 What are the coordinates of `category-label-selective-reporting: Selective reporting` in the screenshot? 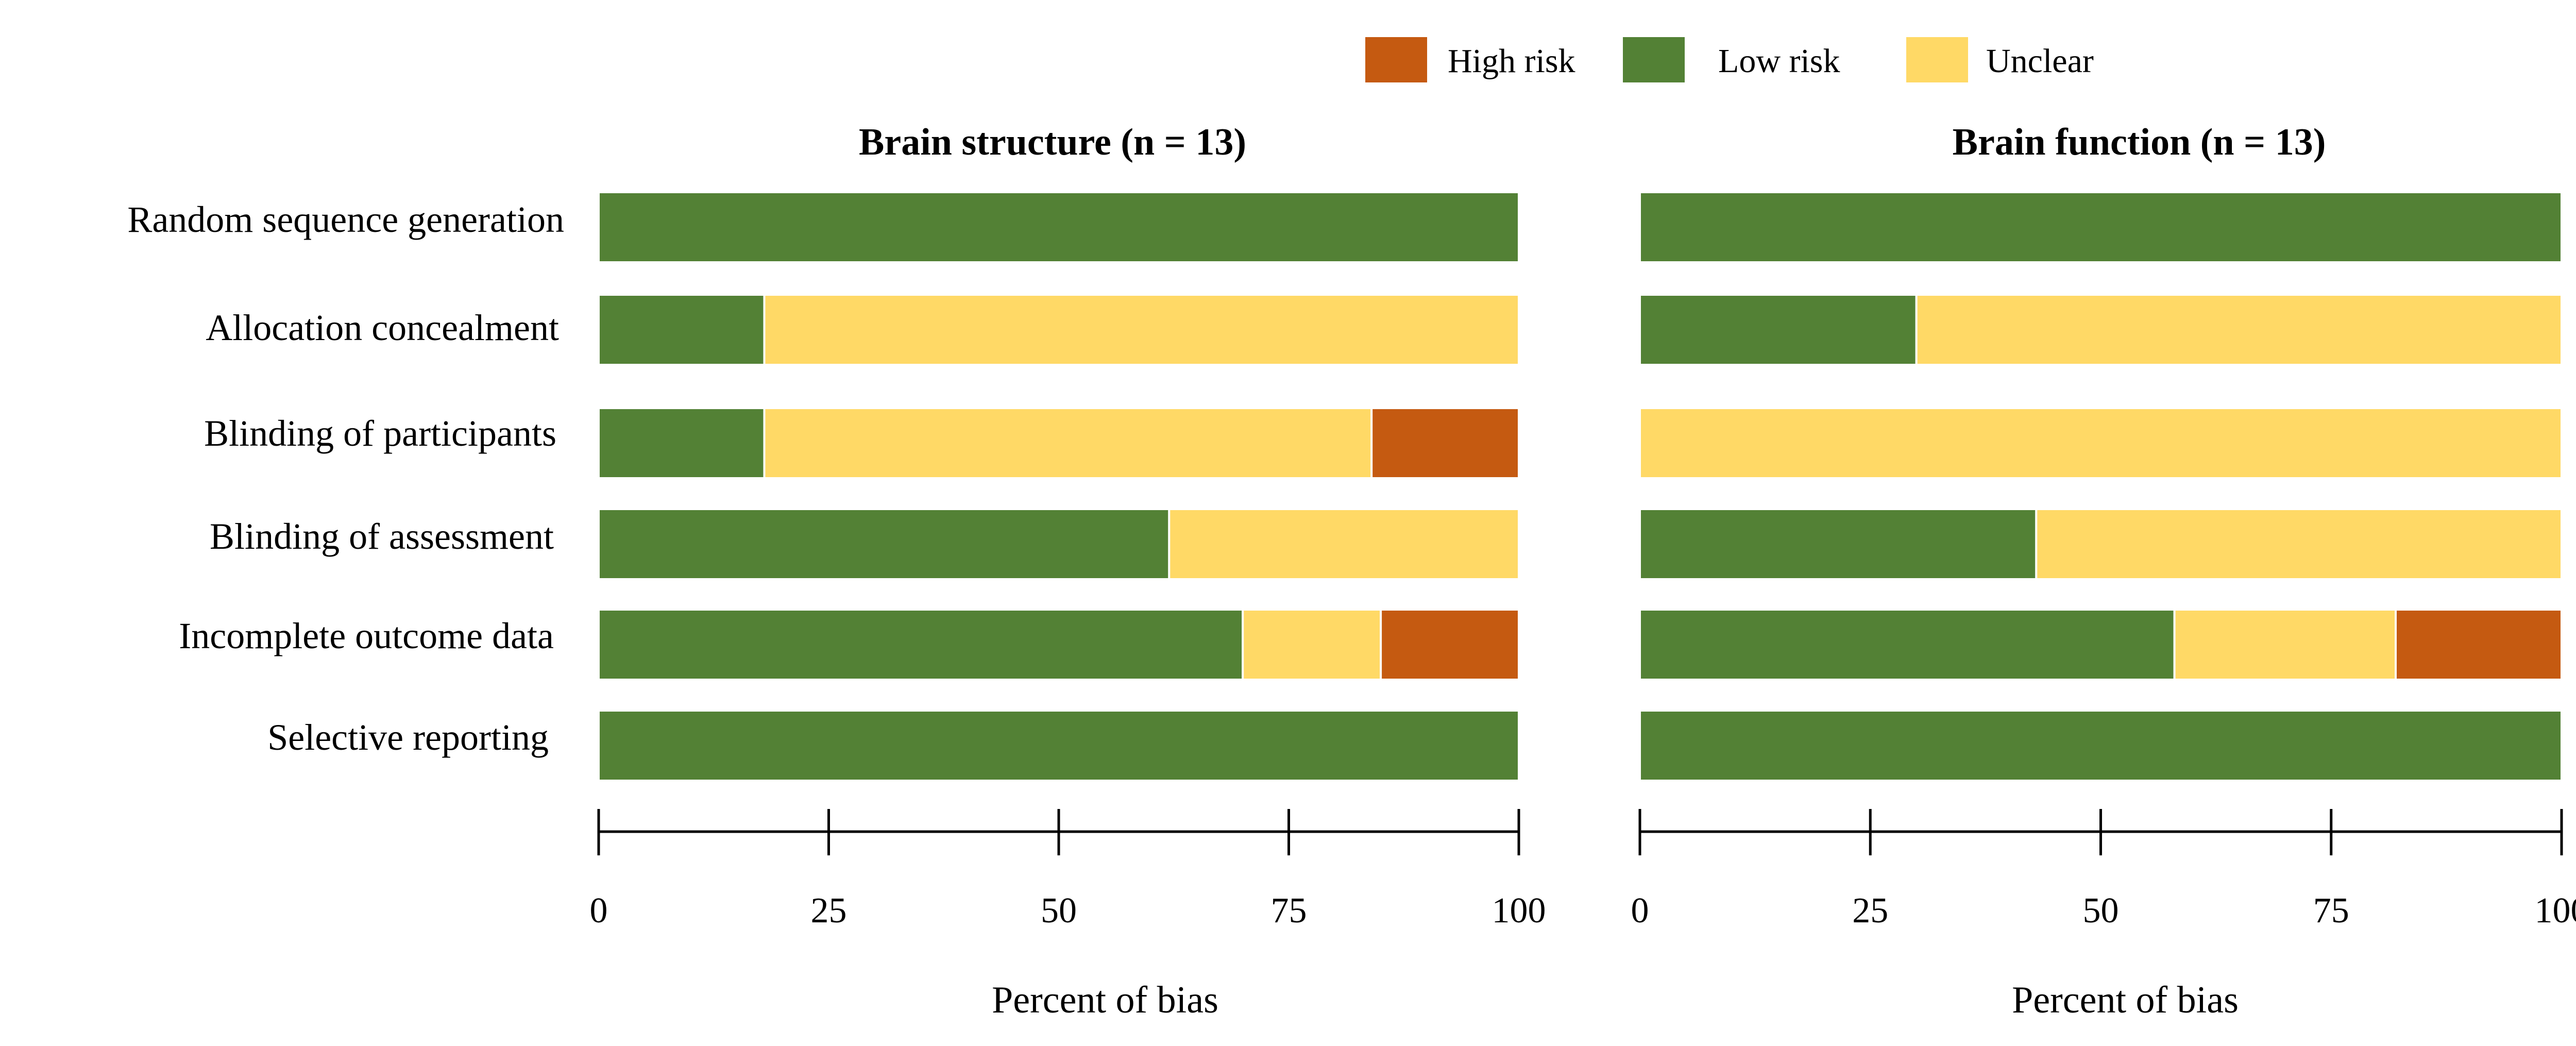 It's located at (408, 737).